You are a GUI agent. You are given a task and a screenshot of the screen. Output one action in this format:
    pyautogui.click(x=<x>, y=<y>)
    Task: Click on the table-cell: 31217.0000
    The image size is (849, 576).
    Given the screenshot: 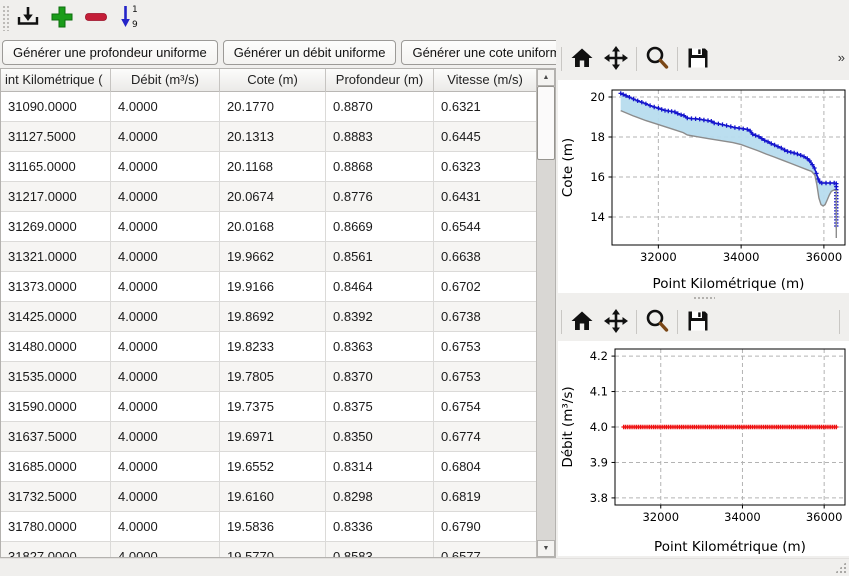 What is the action you would take?
    pyautogui.click(x=56, y=197)
    